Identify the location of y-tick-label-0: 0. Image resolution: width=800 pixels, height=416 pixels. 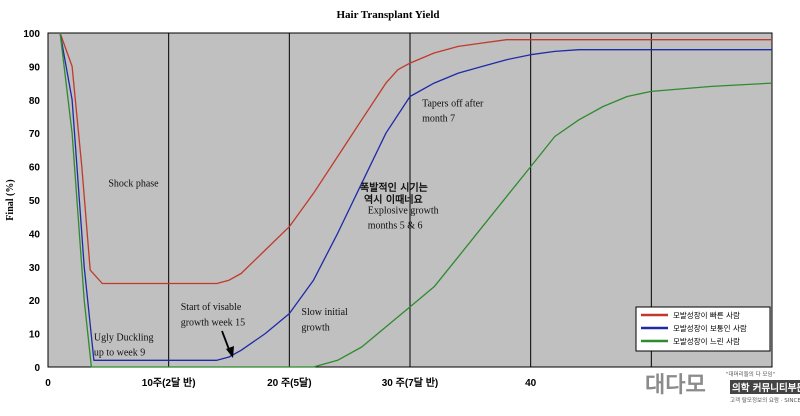
(37, 368).